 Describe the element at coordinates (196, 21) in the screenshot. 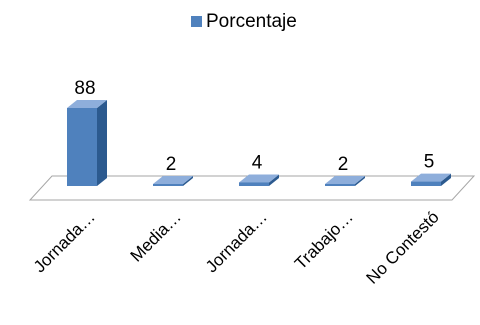

I see `legend-swatch` at that location.